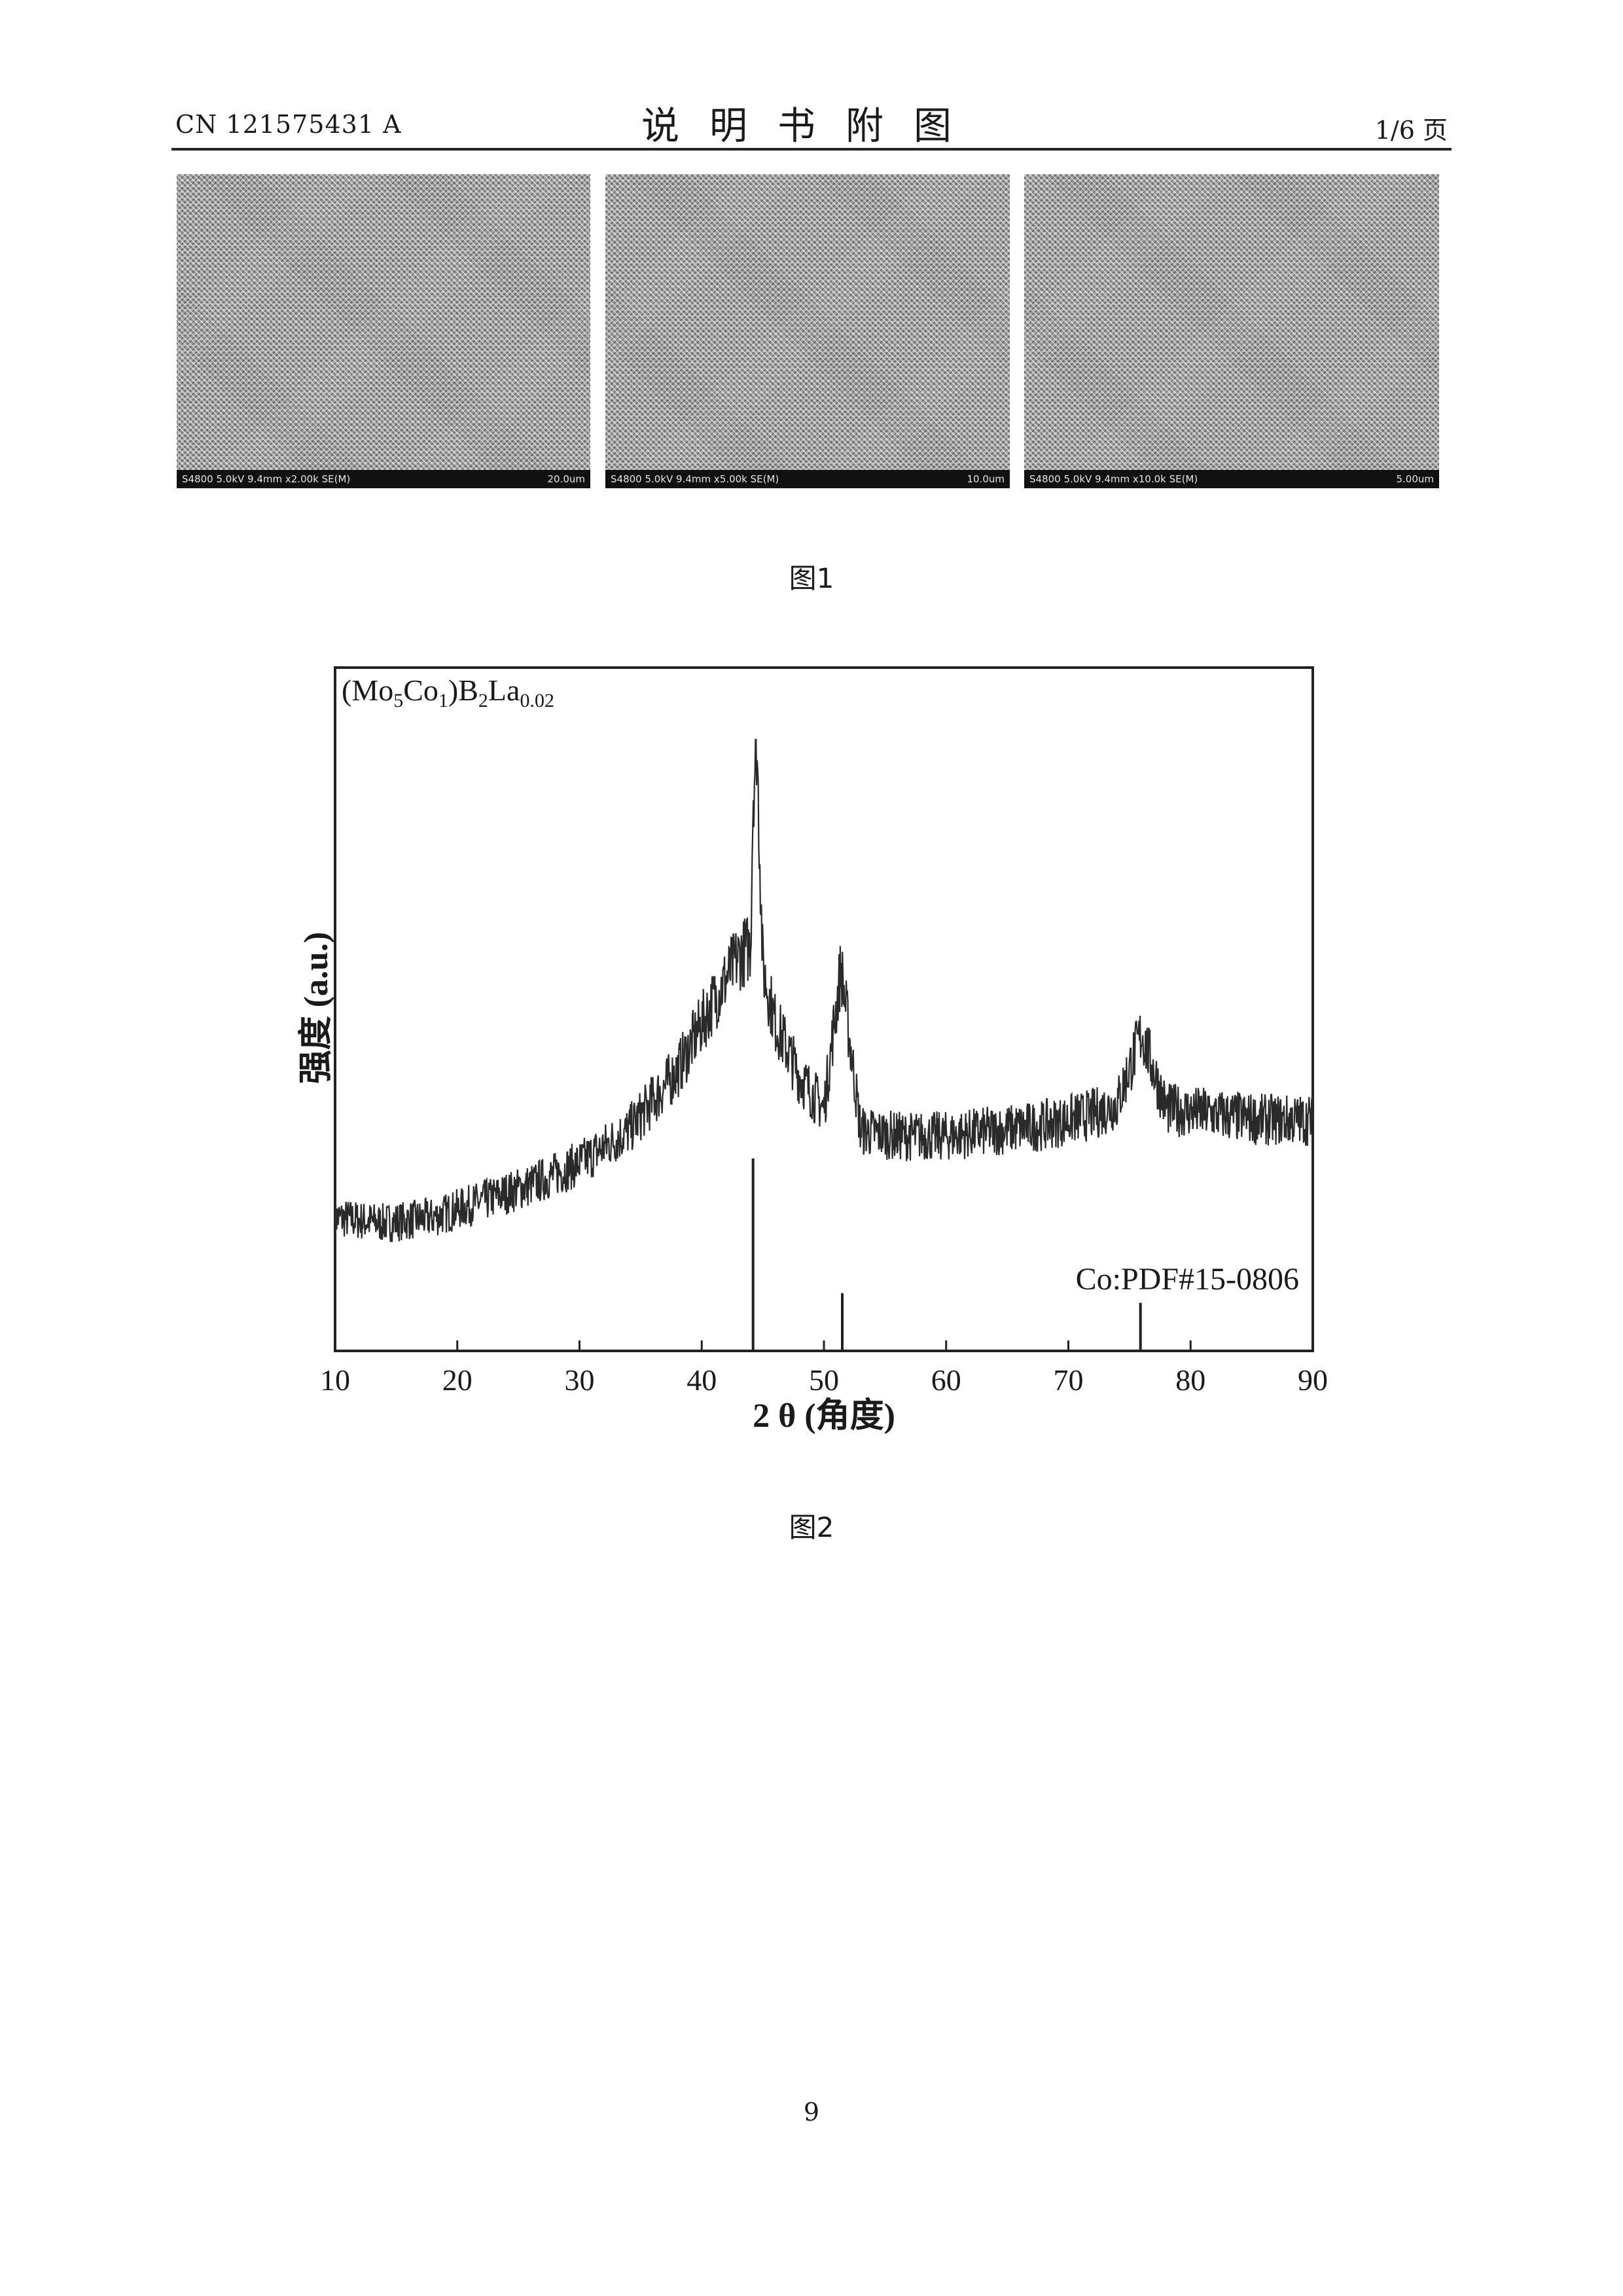 This screenshot has height=2296, width=1623. I want to click on x-tick-label: 70, so click(1069, 1380).